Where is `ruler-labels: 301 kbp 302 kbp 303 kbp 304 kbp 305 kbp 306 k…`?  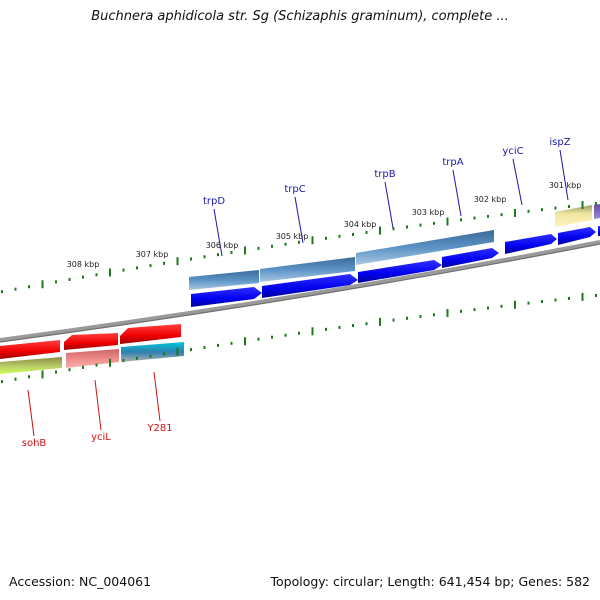 ruler-labels: 301 kbp 302 kbp 303 kbp 304 kbp 305 kbp 306 k… is located at coordinates (324, 225).